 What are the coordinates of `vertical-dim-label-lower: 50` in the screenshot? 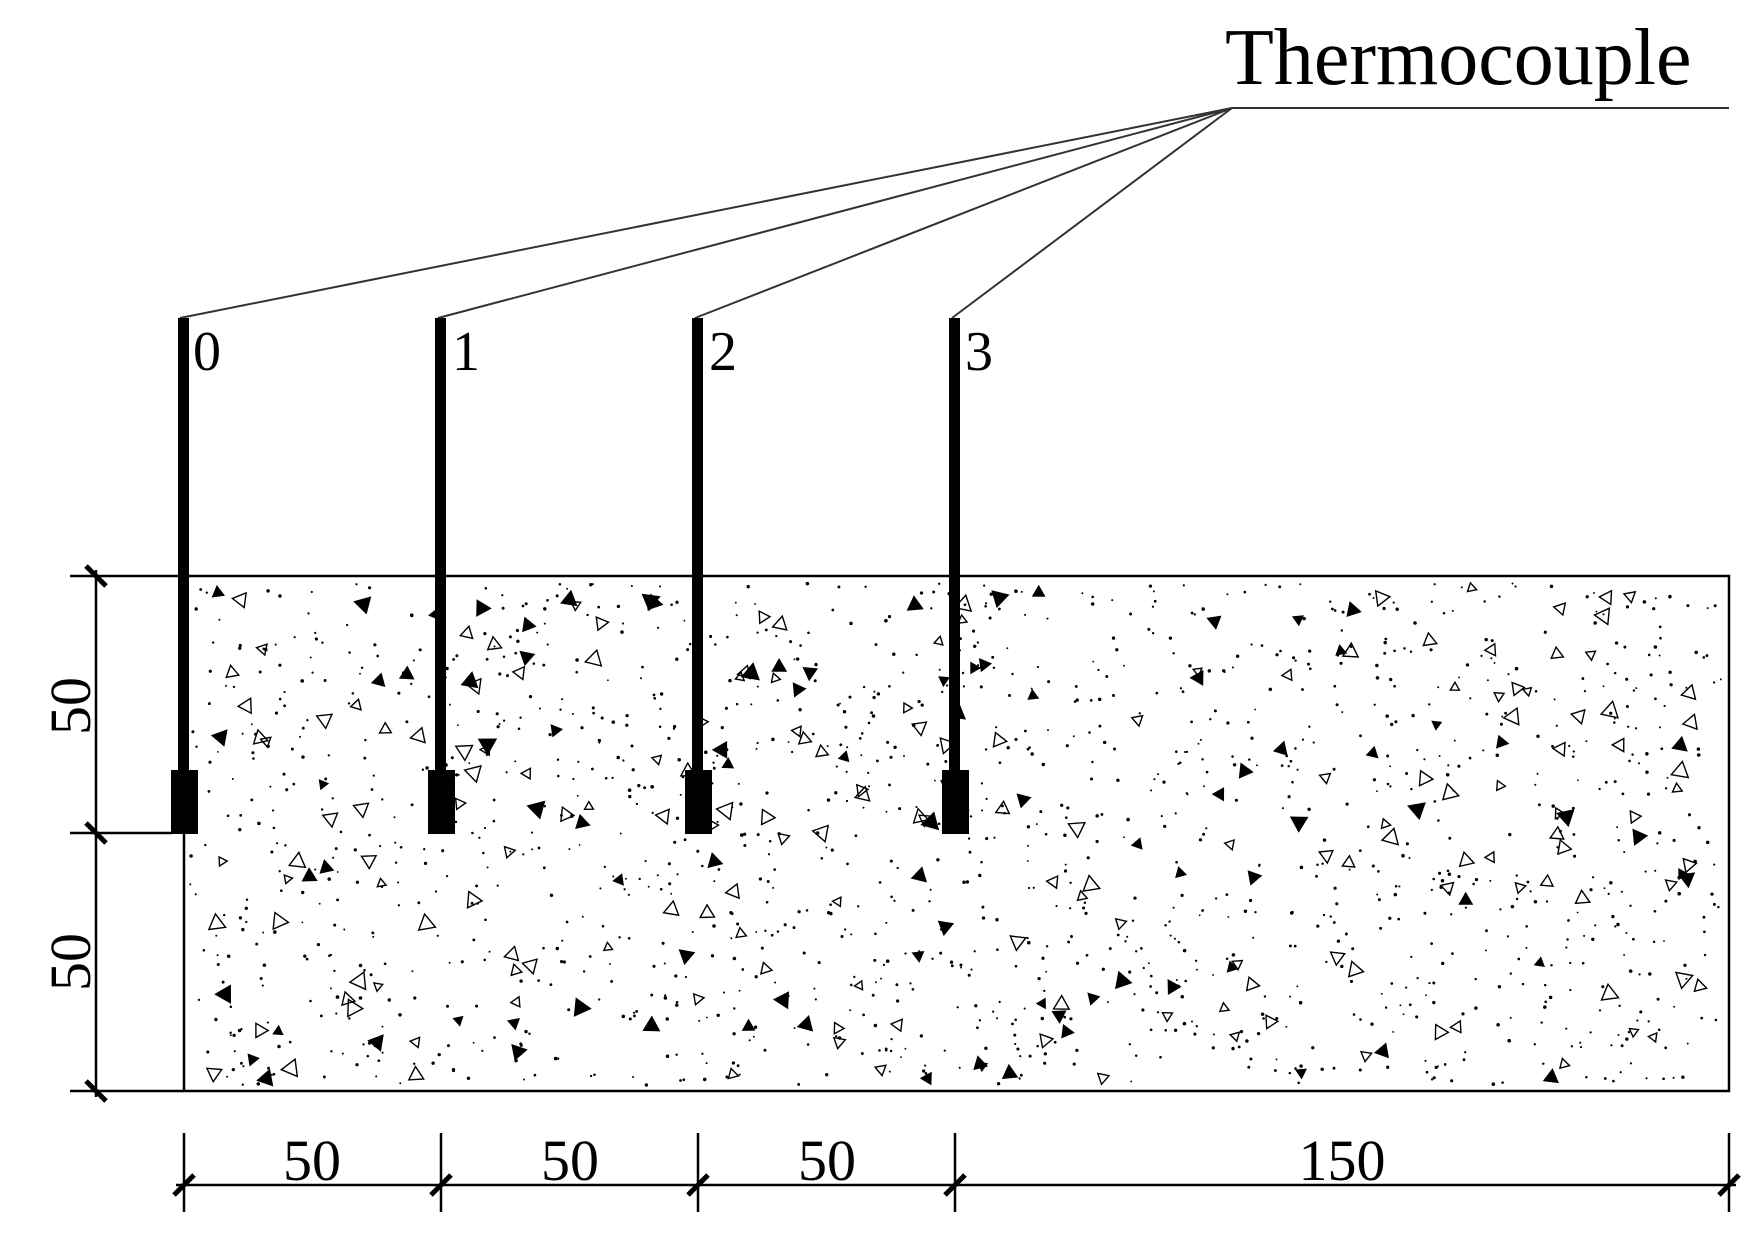 It's located at (70, 962).